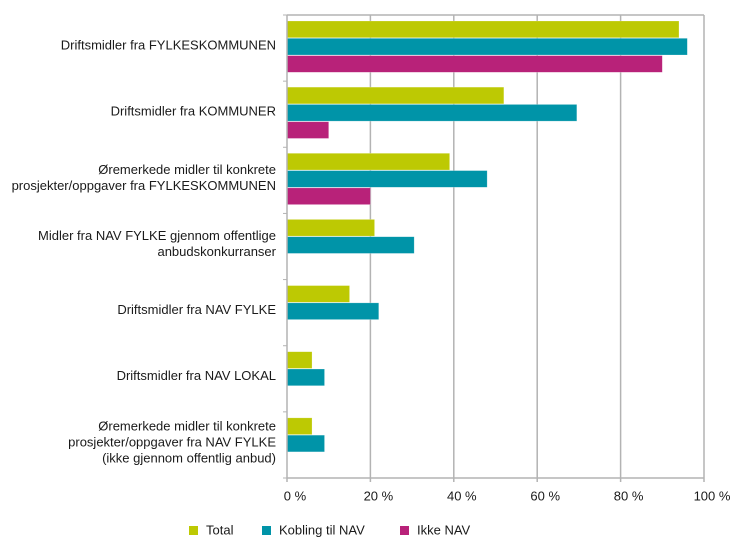 The width and height of the screenshot is (730, 553). Describe the element at coordinates (157, 235) in the screenshot. I see `category-label: Midler fra NAV FYLKE gjennom offentlige` at that location.